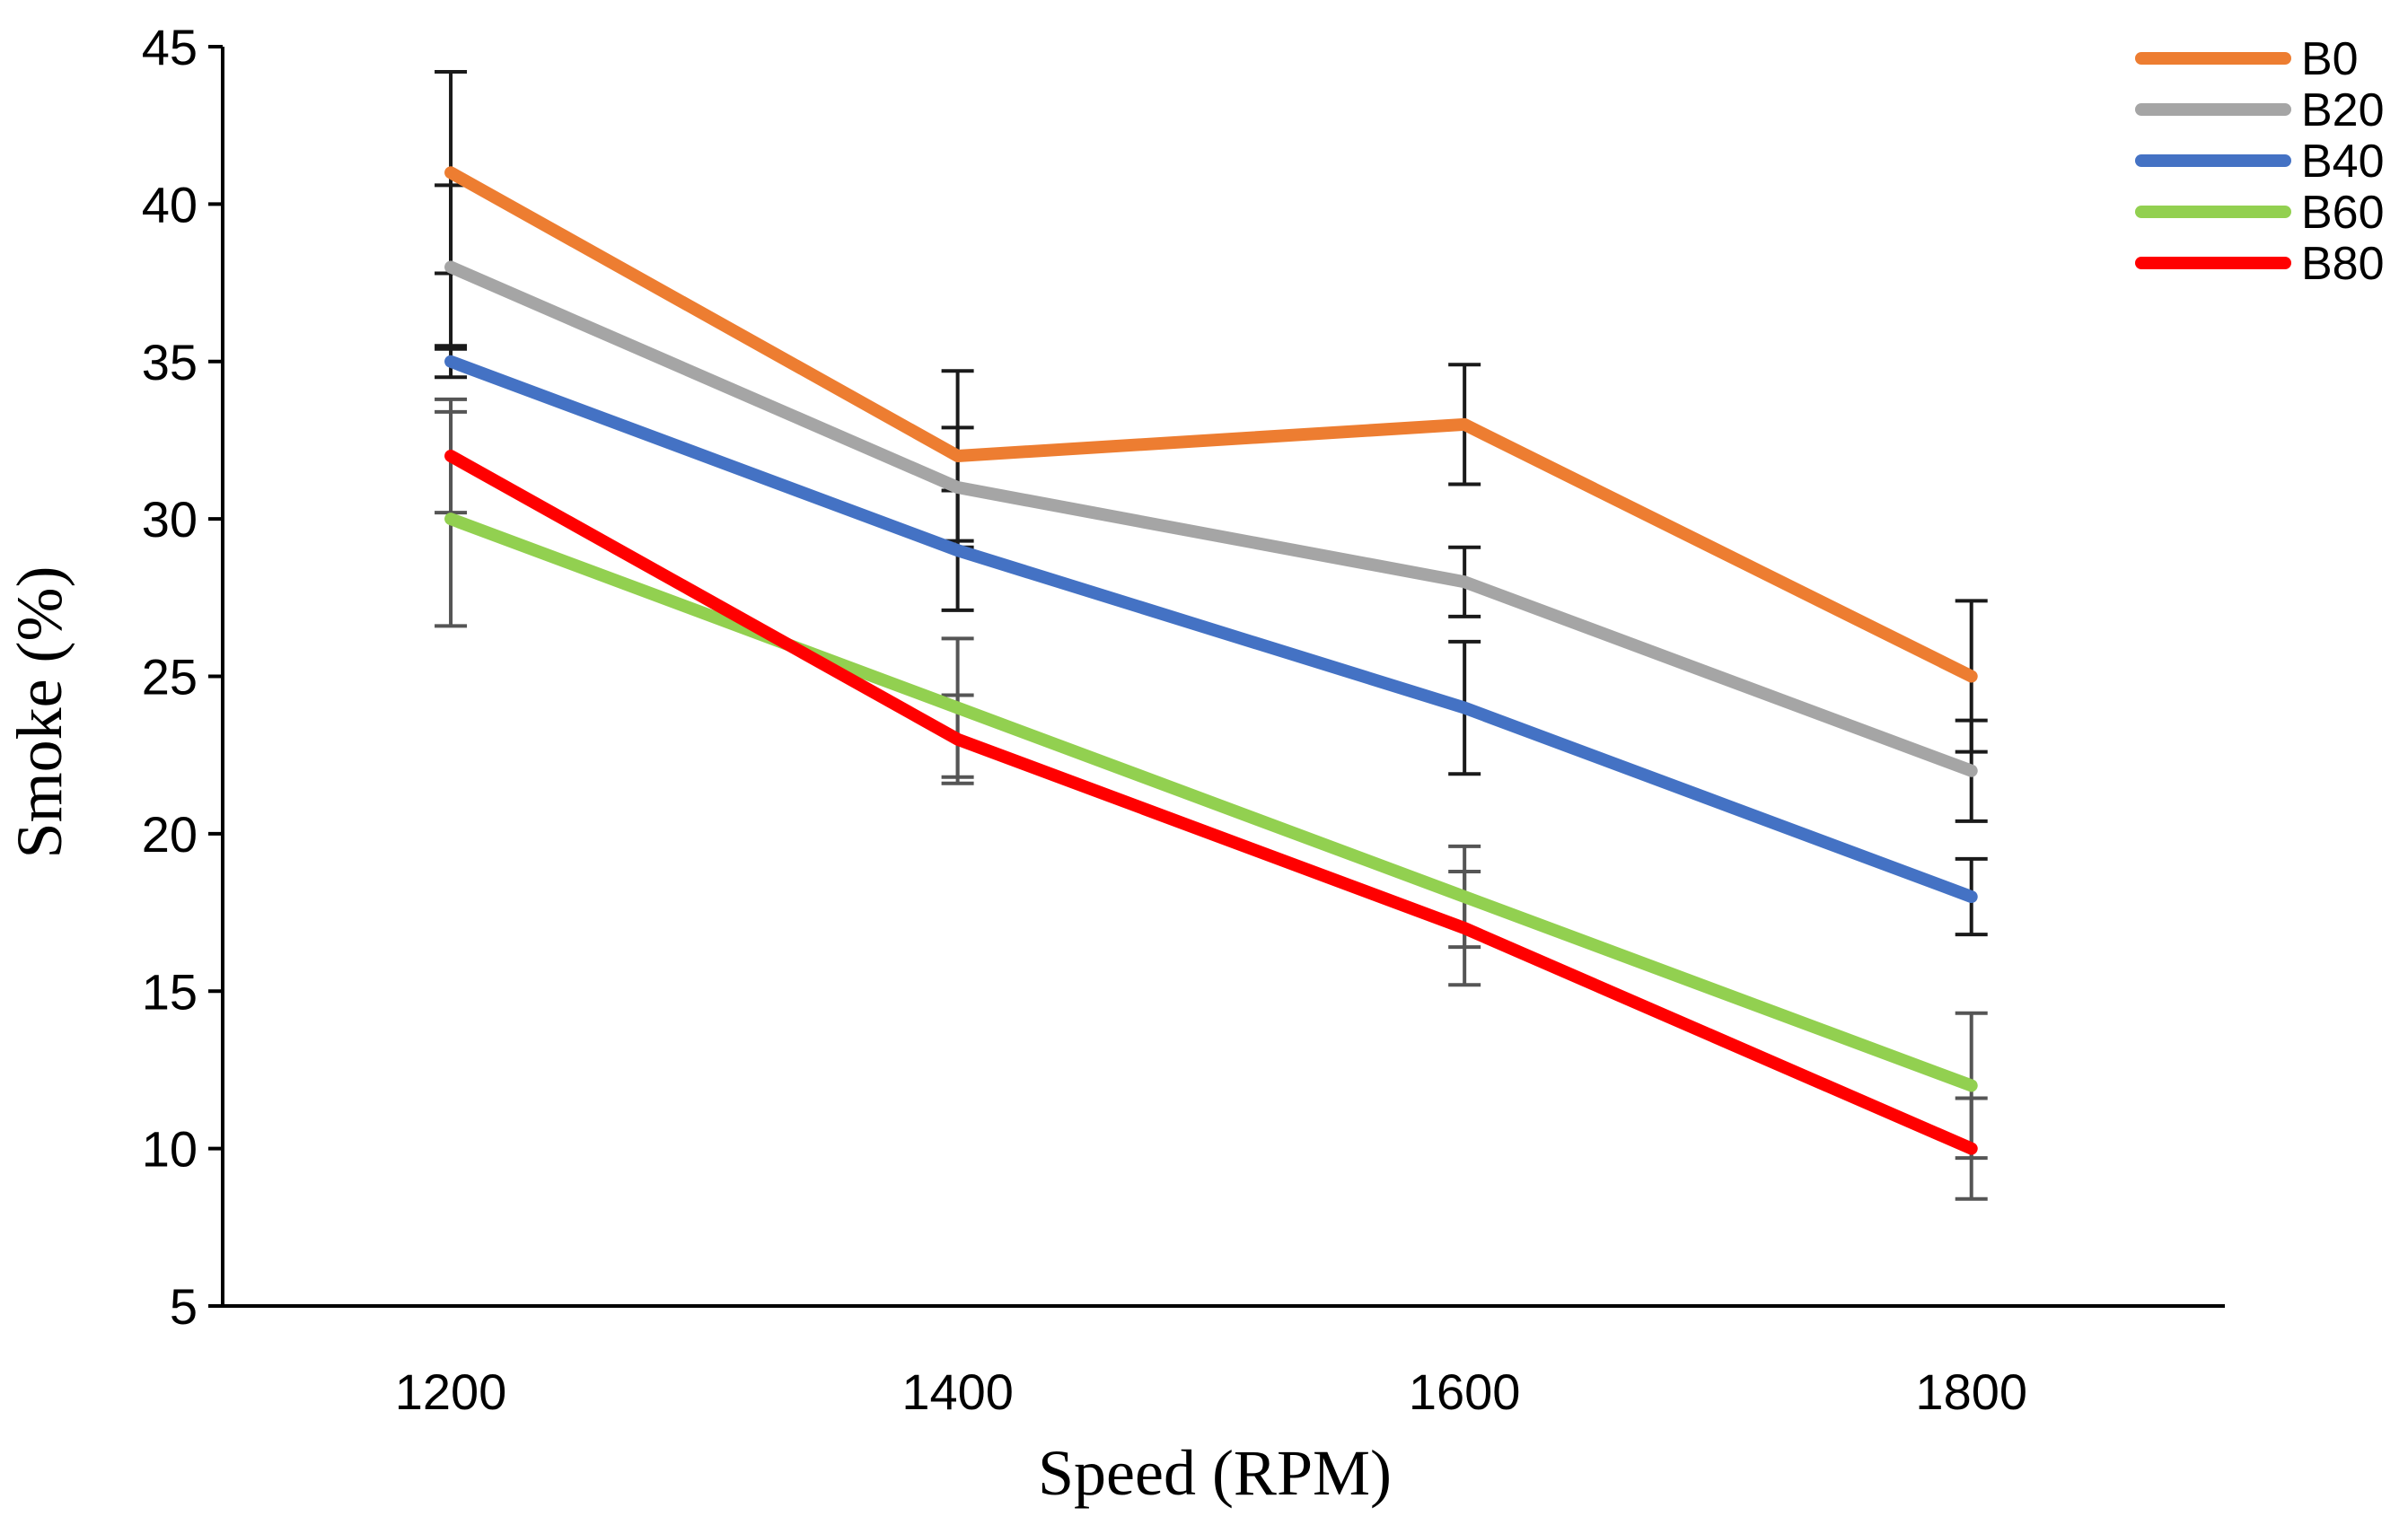  Describe the element at coordinates (451, 1391) in the screenshot. I see `x-tick-label: 1200` at that location.